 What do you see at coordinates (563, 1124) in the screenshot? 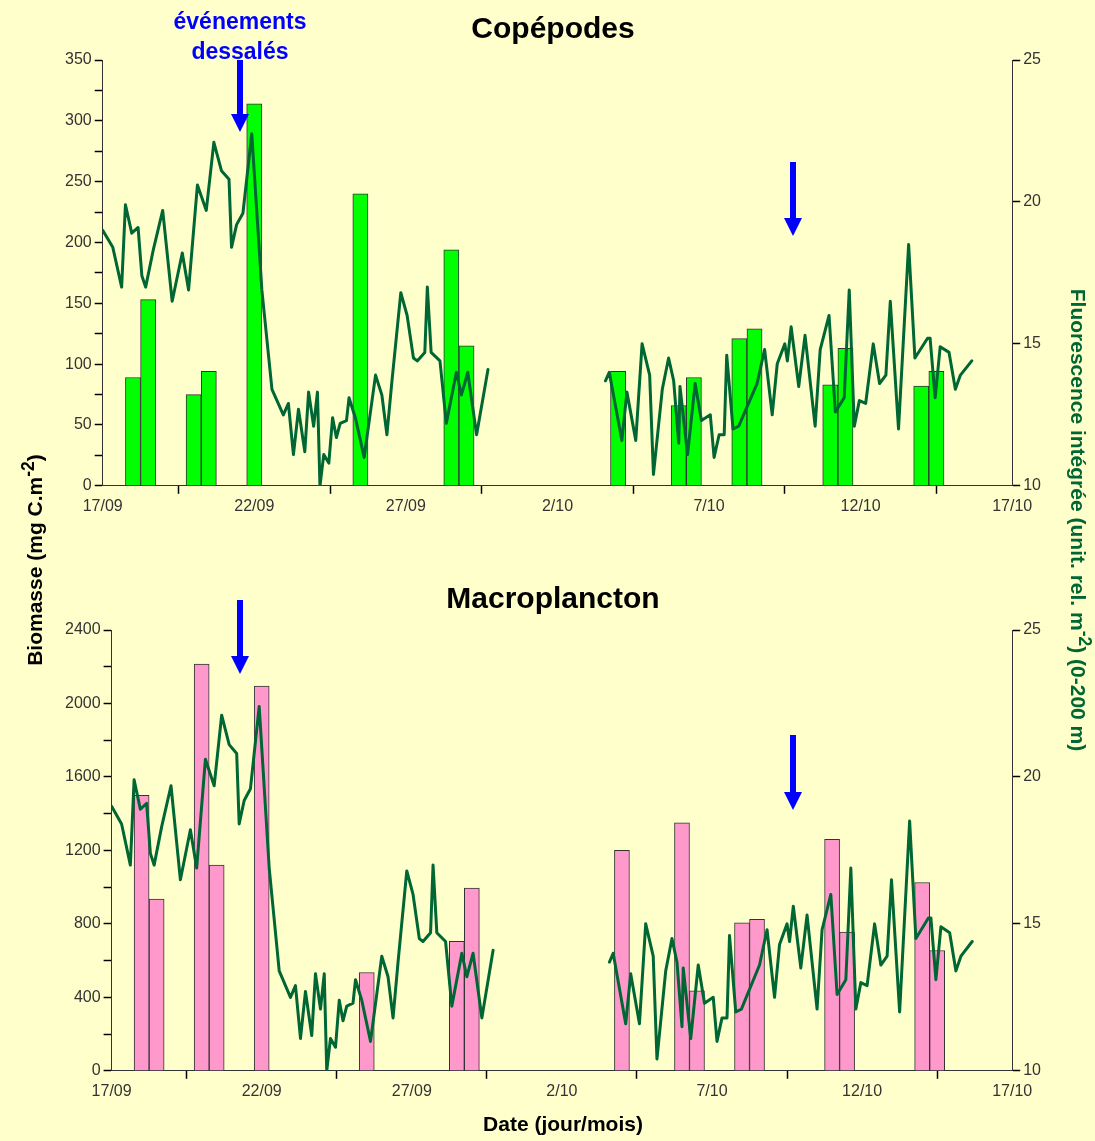
I see `x-axis-title: Date (jour/mois)` at bounding box center [563, 1124].